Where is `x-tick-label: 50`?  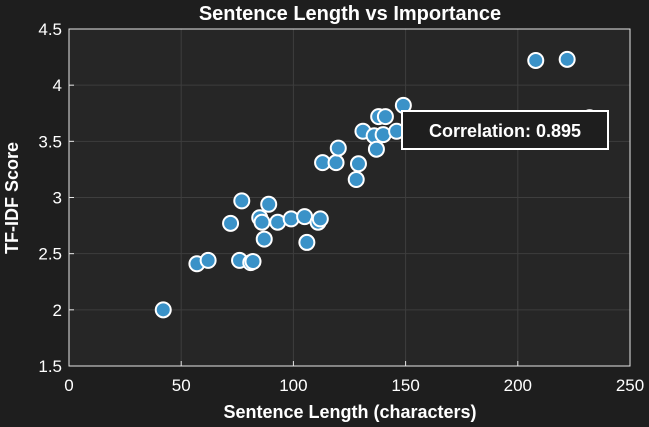 x-tick-label: 50 is located at coordinates (181, 385).